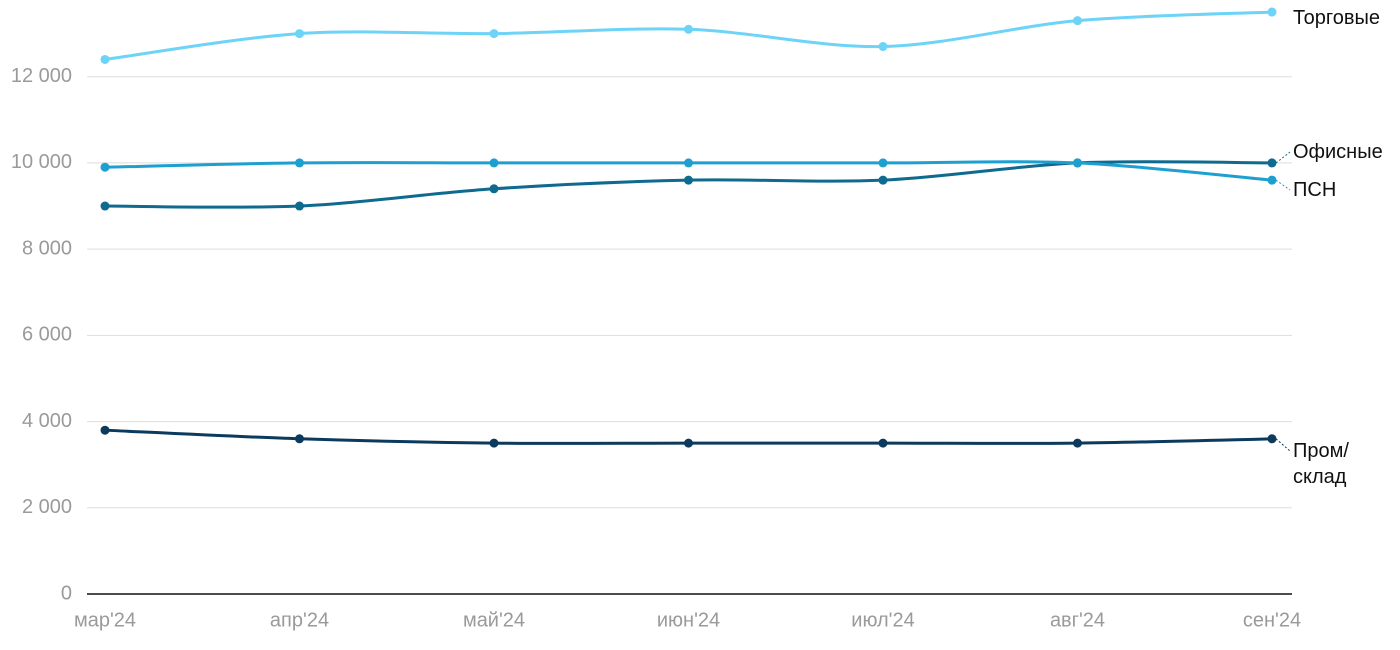 Image resolution: width=1400 pixels, height=650 pixels. Describe the element at coordinates (1315, 190) in the screenshot. I see `series-label: ПСН` at that location.